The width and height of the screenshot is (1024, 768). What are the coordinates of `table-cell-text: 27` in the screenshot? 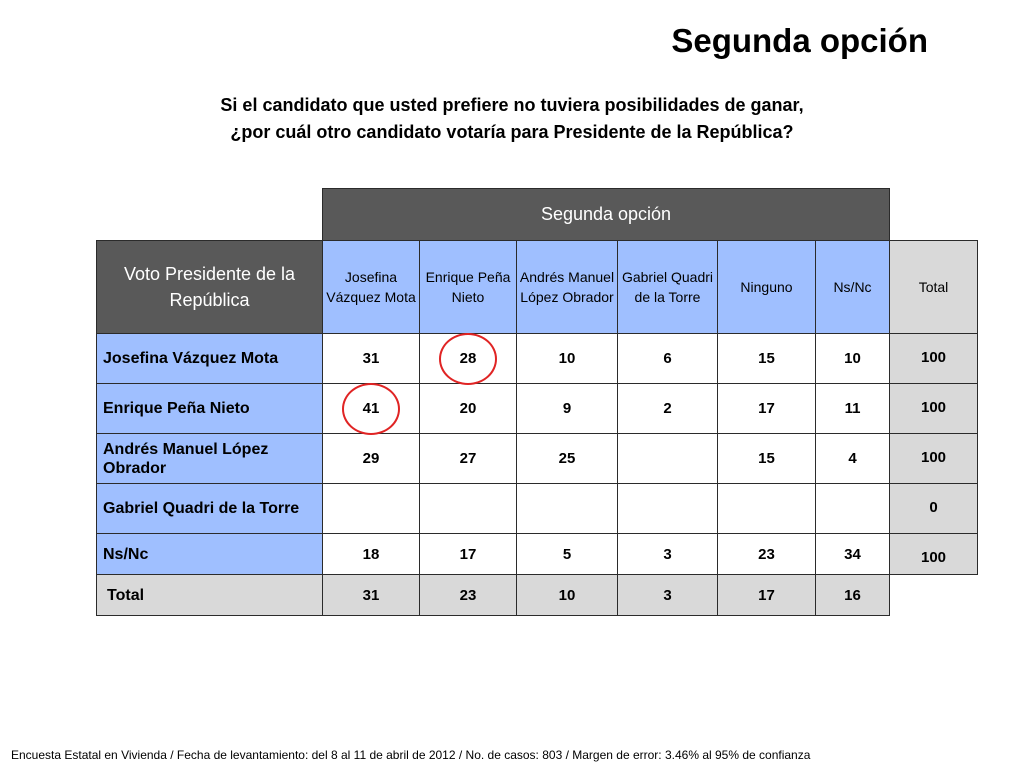 It's located at (468, 458).